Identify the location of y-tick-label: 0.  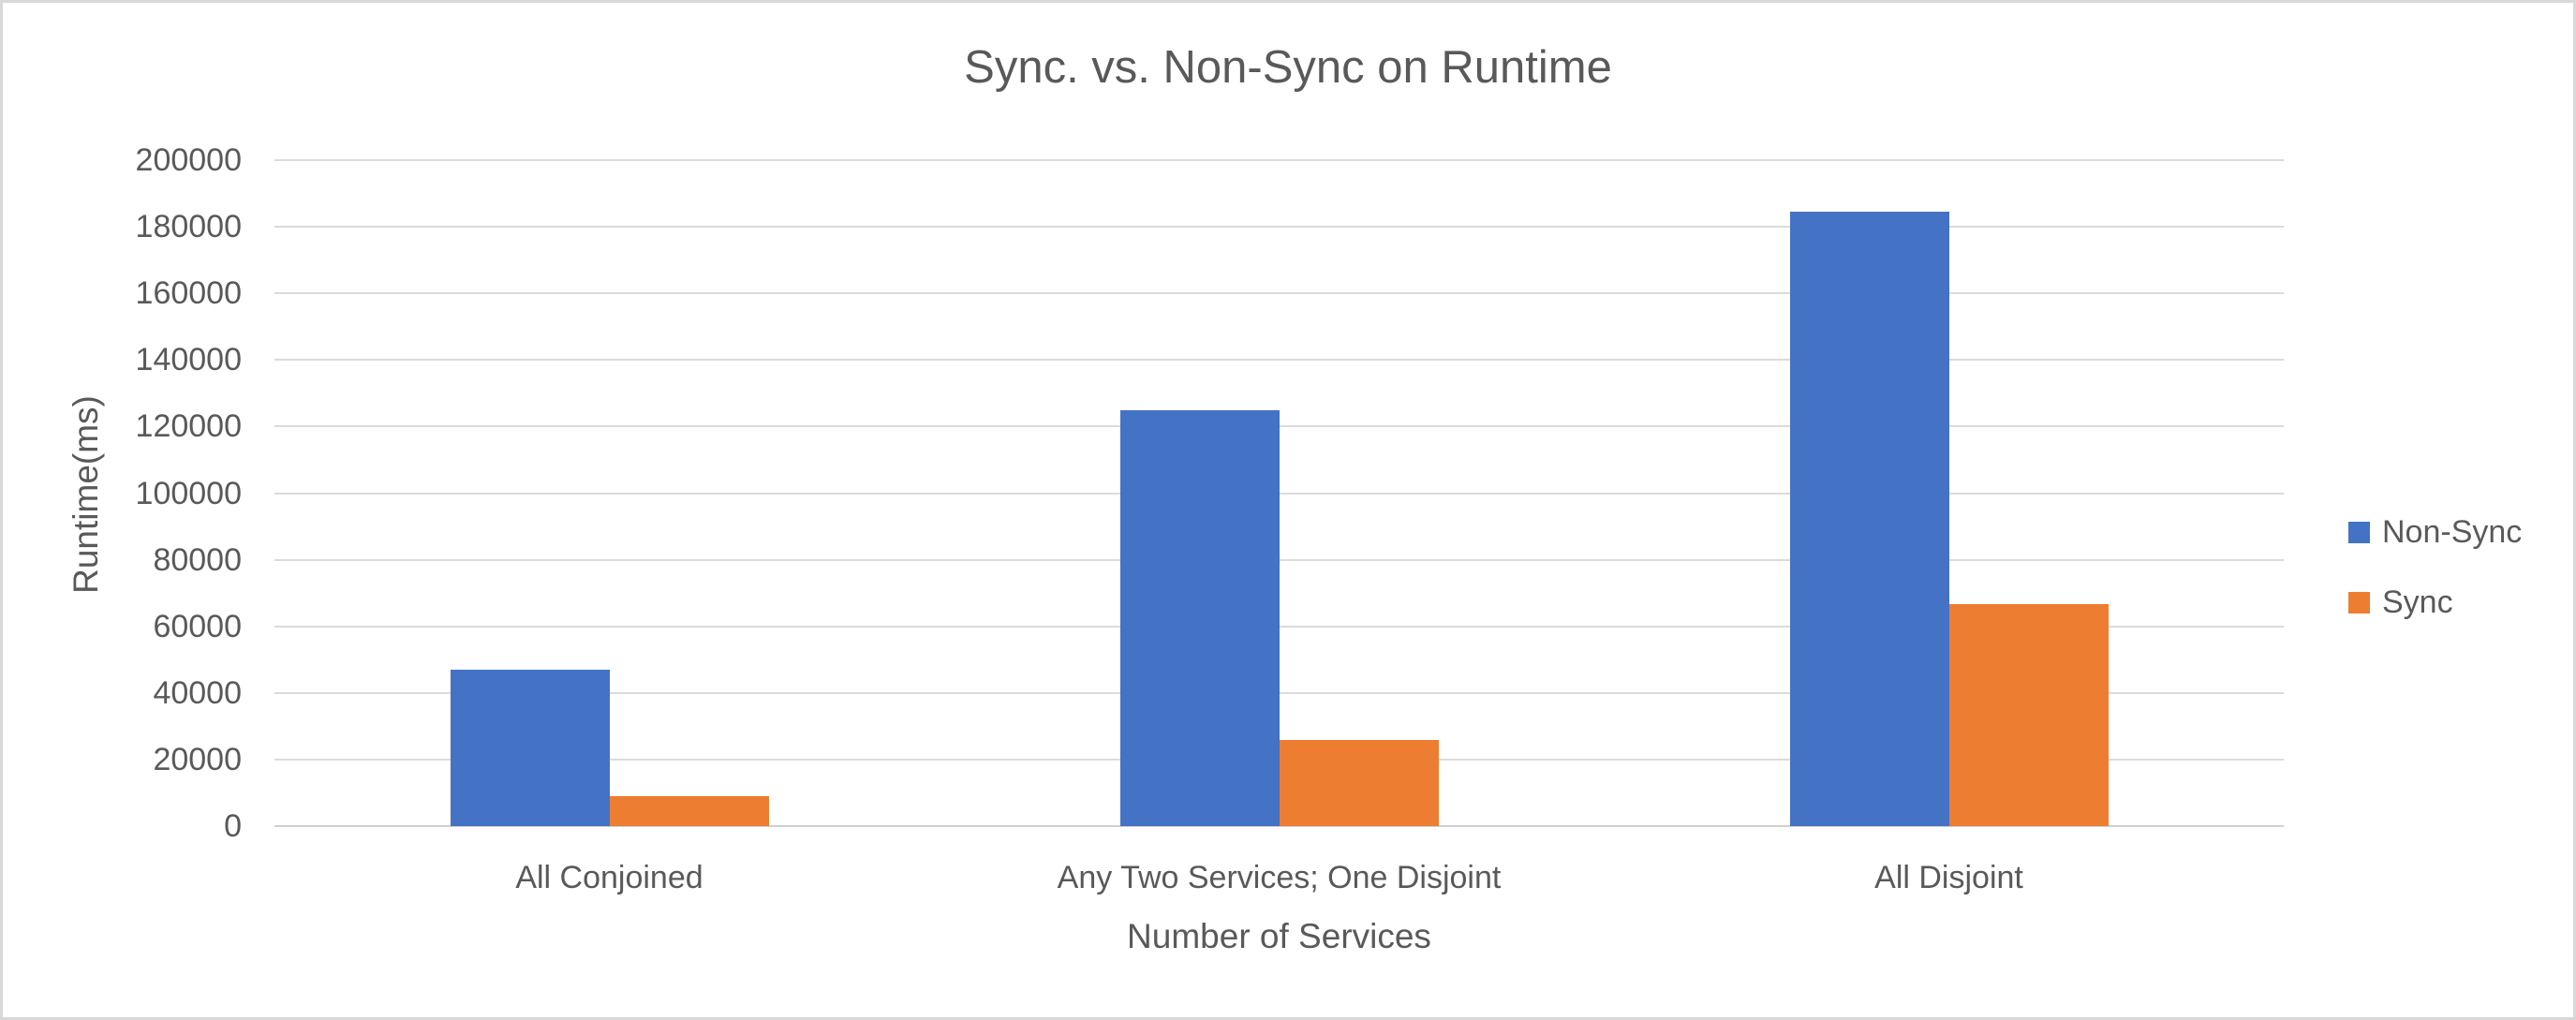
(233, 826).